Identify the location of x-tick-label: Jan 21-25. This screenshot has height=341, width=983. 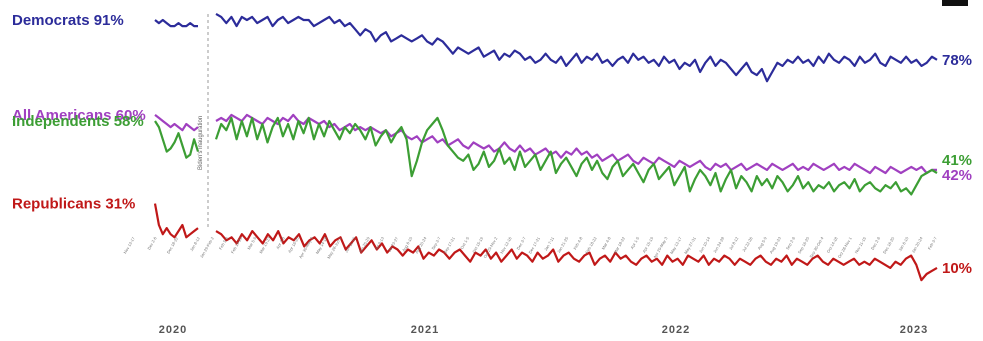
(563, 244).